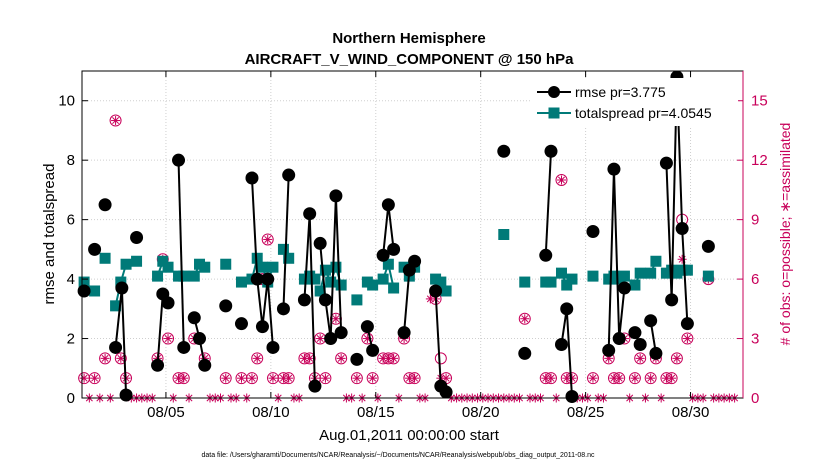 The image size is (830, 470). Describe the element at coordinates (755, 339) in the screenshot. I see `y-right-tick-label: 3` at that location.